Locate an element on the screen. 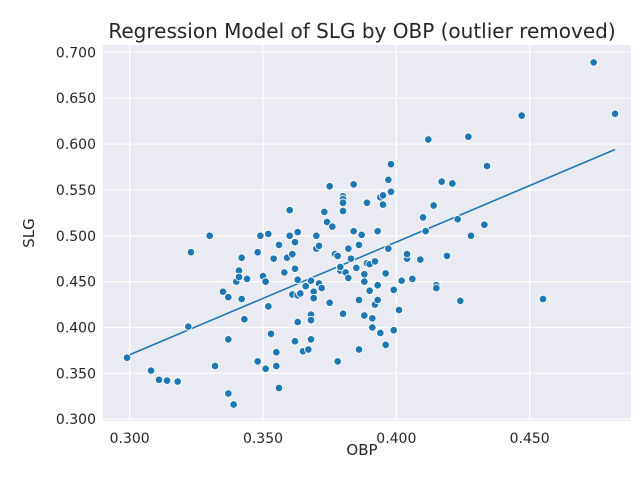 The height and width of the screenshot is (480, 640). x-tick-label: 0.400 is located at coordinates (396, 439).